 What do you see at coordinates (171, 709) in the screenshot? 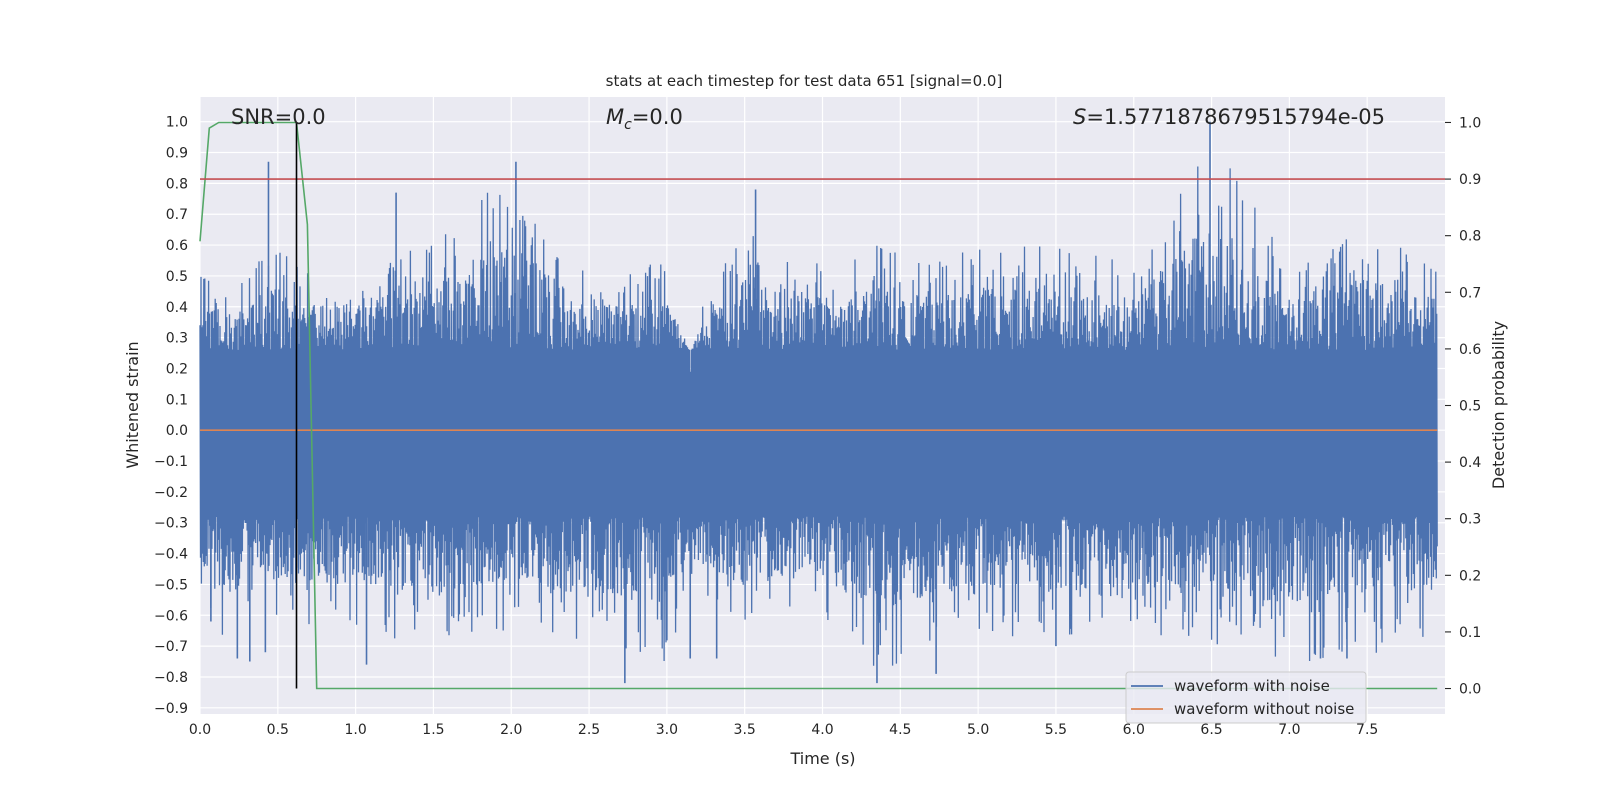
I see `y-tick-label: −0.9` at bounding box center [171, 709].